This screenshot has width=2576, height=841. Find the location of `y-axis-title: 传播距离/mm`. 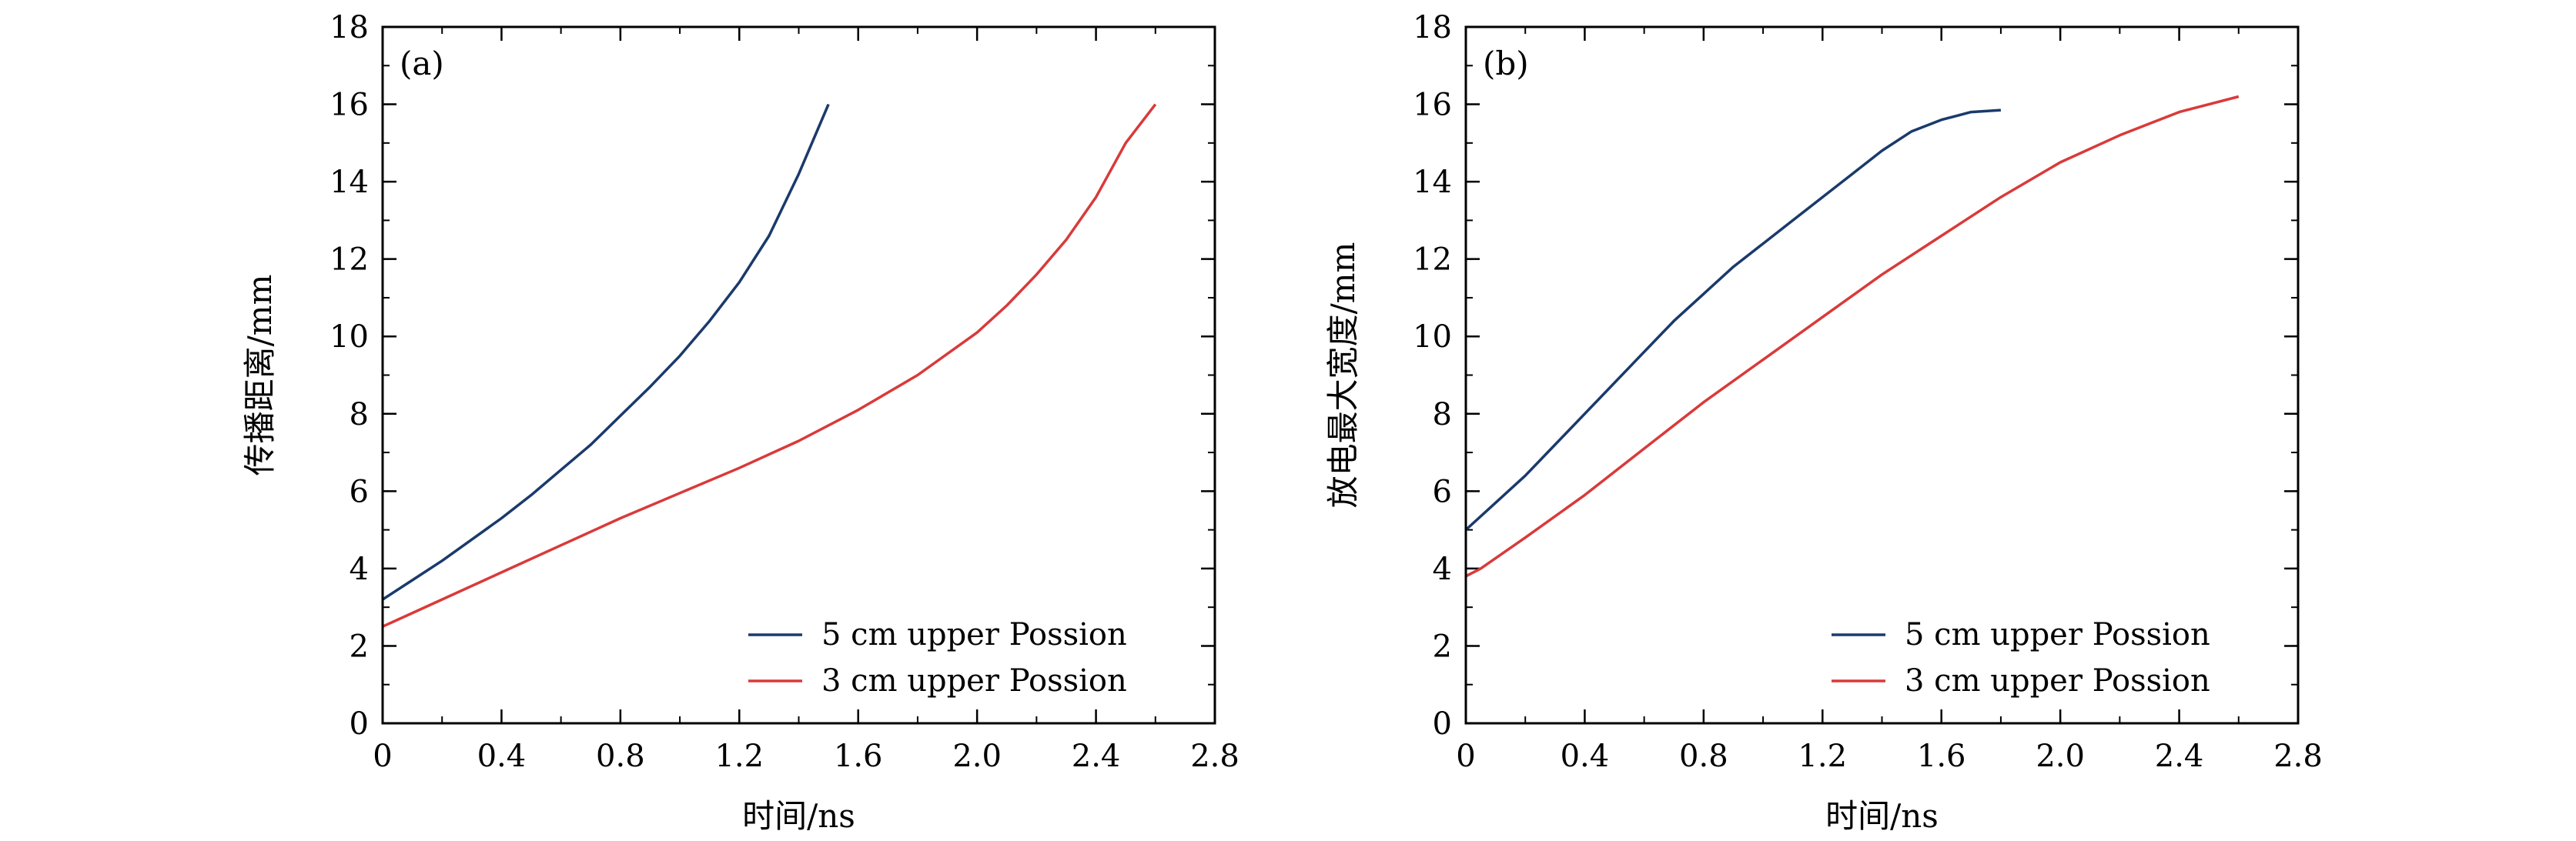

y-axis-title: 传播距离/mm is located at coordinates (260, 375).